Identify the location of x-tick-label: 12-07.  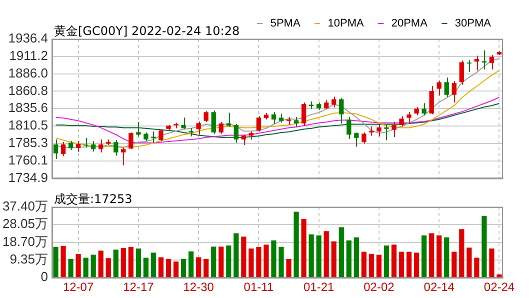
(78, 287).